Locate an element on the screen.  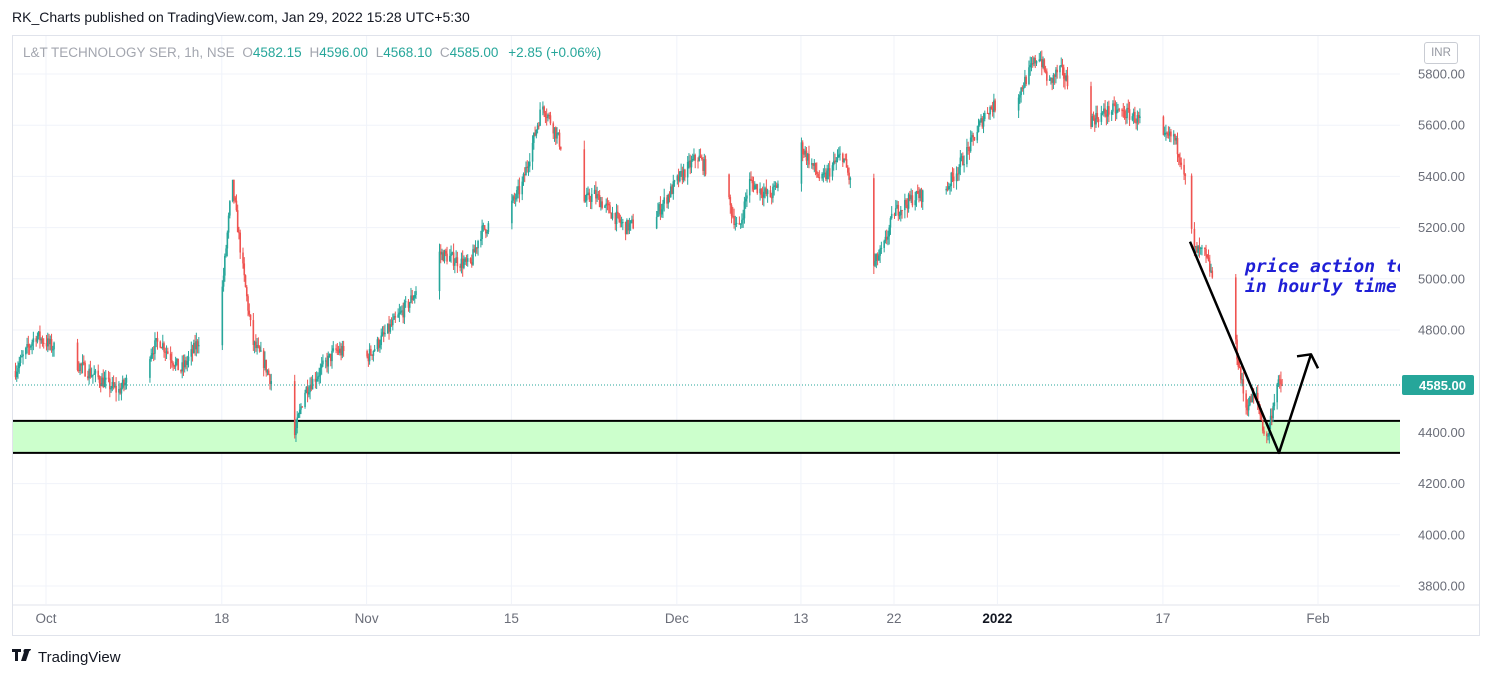
legend-symbol: L&T TECHNOLOGY SER, 1h, NSE is located at coordinates (129, 52).